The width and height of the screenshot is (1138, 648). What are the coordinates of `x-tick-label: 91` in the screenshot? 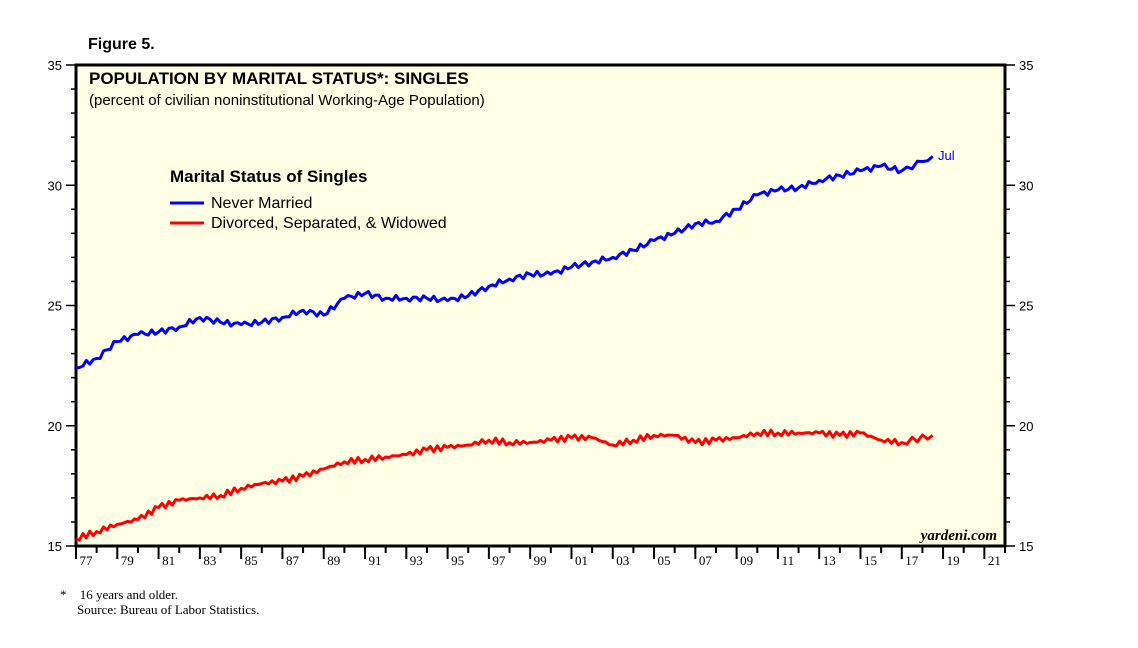 It's located at (375, 560).